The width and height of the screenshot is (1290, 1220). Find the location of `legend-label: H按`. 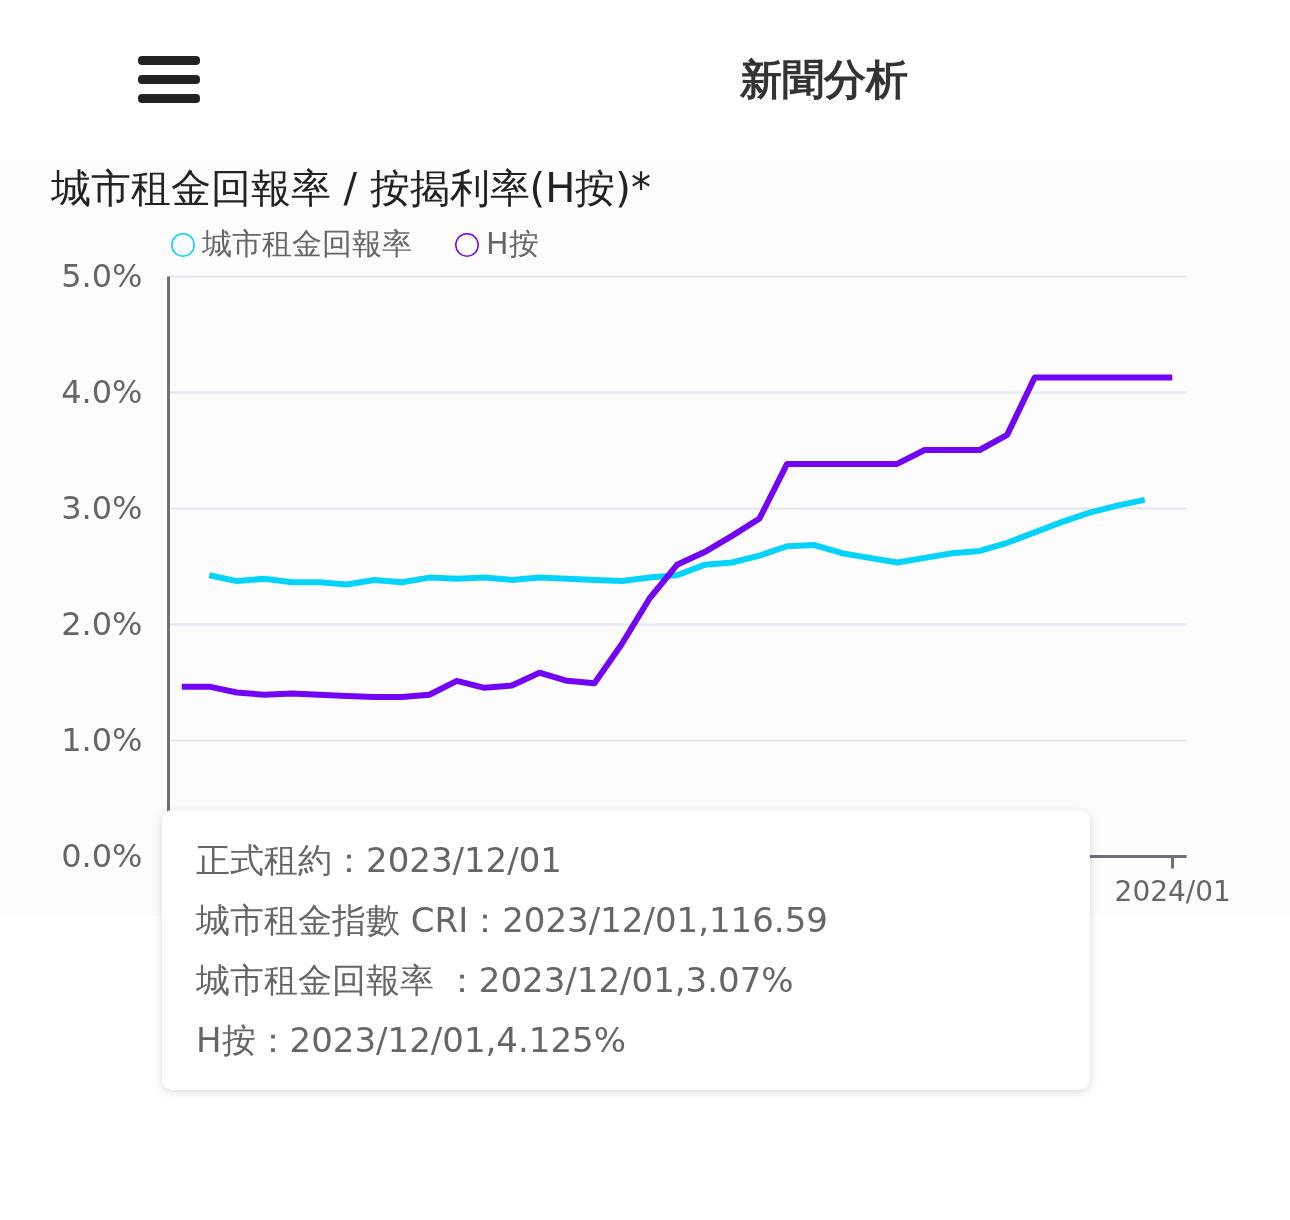

legend-label: H按 is located at coordinates (512, 243).